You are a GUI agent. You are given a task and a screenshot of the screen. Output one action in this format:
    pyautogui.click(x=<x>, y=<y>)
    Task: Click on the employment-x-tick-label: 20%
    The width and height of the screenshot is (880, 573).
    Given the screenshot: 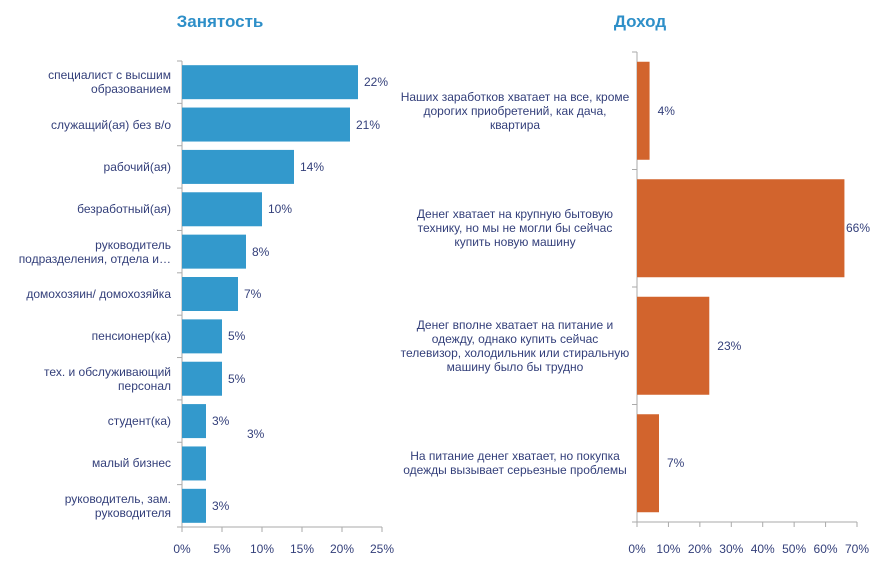 What is the action you would take?
    pyautogui.click(x=342, y=549)
    